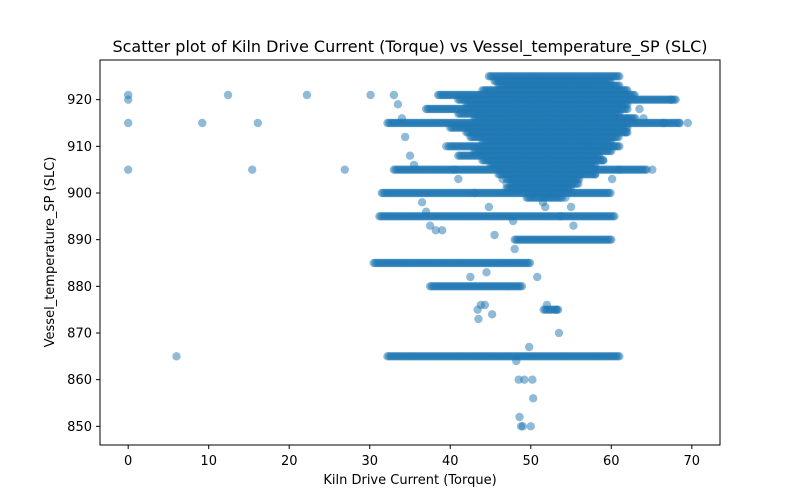 The image size is (800, 500). I want to click on x-axis-label: Kiln Drive Current (Torque), so click(409, 480).